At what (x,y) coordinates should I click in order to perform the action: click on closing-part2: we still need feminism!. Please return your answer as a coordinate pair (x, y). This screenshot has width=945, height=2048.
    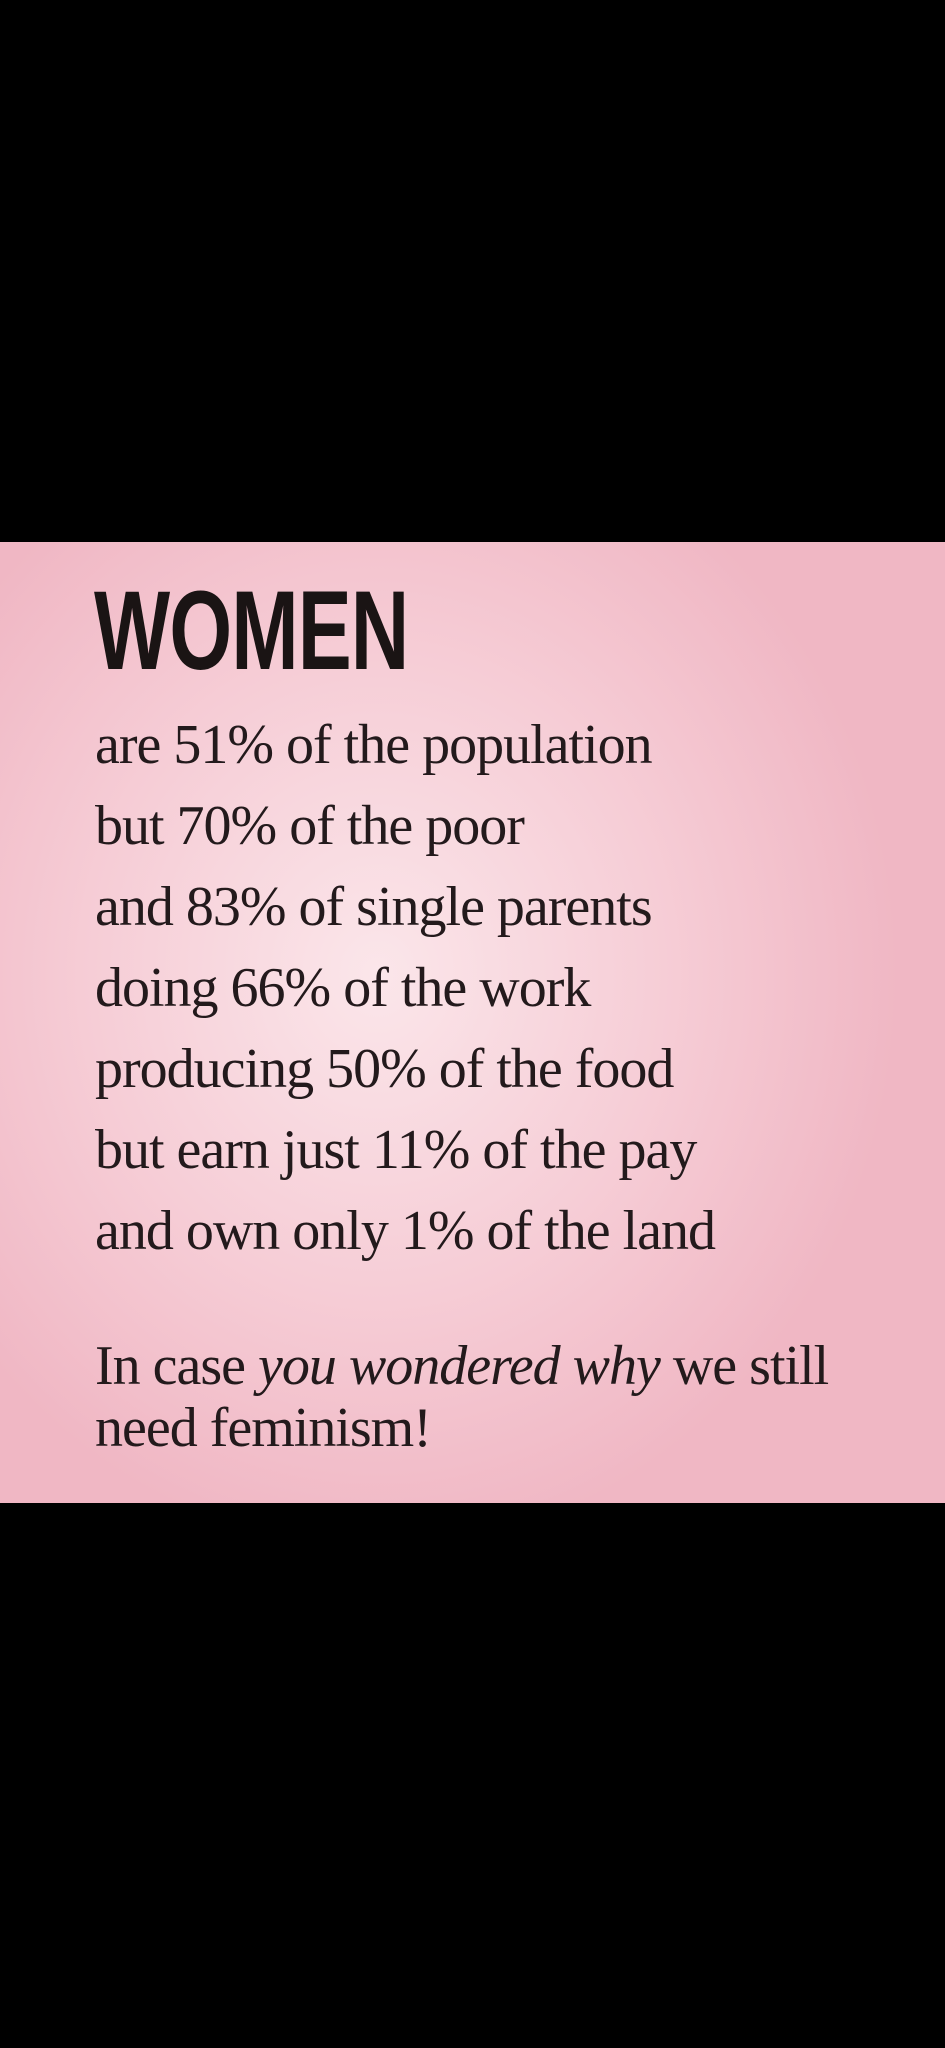
    Looking at the image, I should click on (462, 1397).